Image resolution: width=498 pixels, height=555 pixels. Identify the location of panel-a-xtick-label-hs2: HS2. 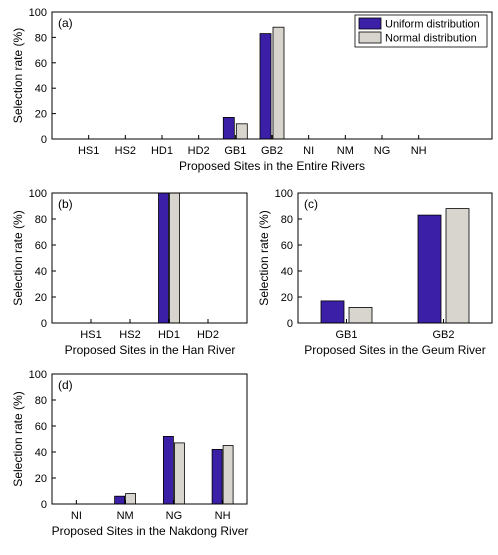
(125, 151).